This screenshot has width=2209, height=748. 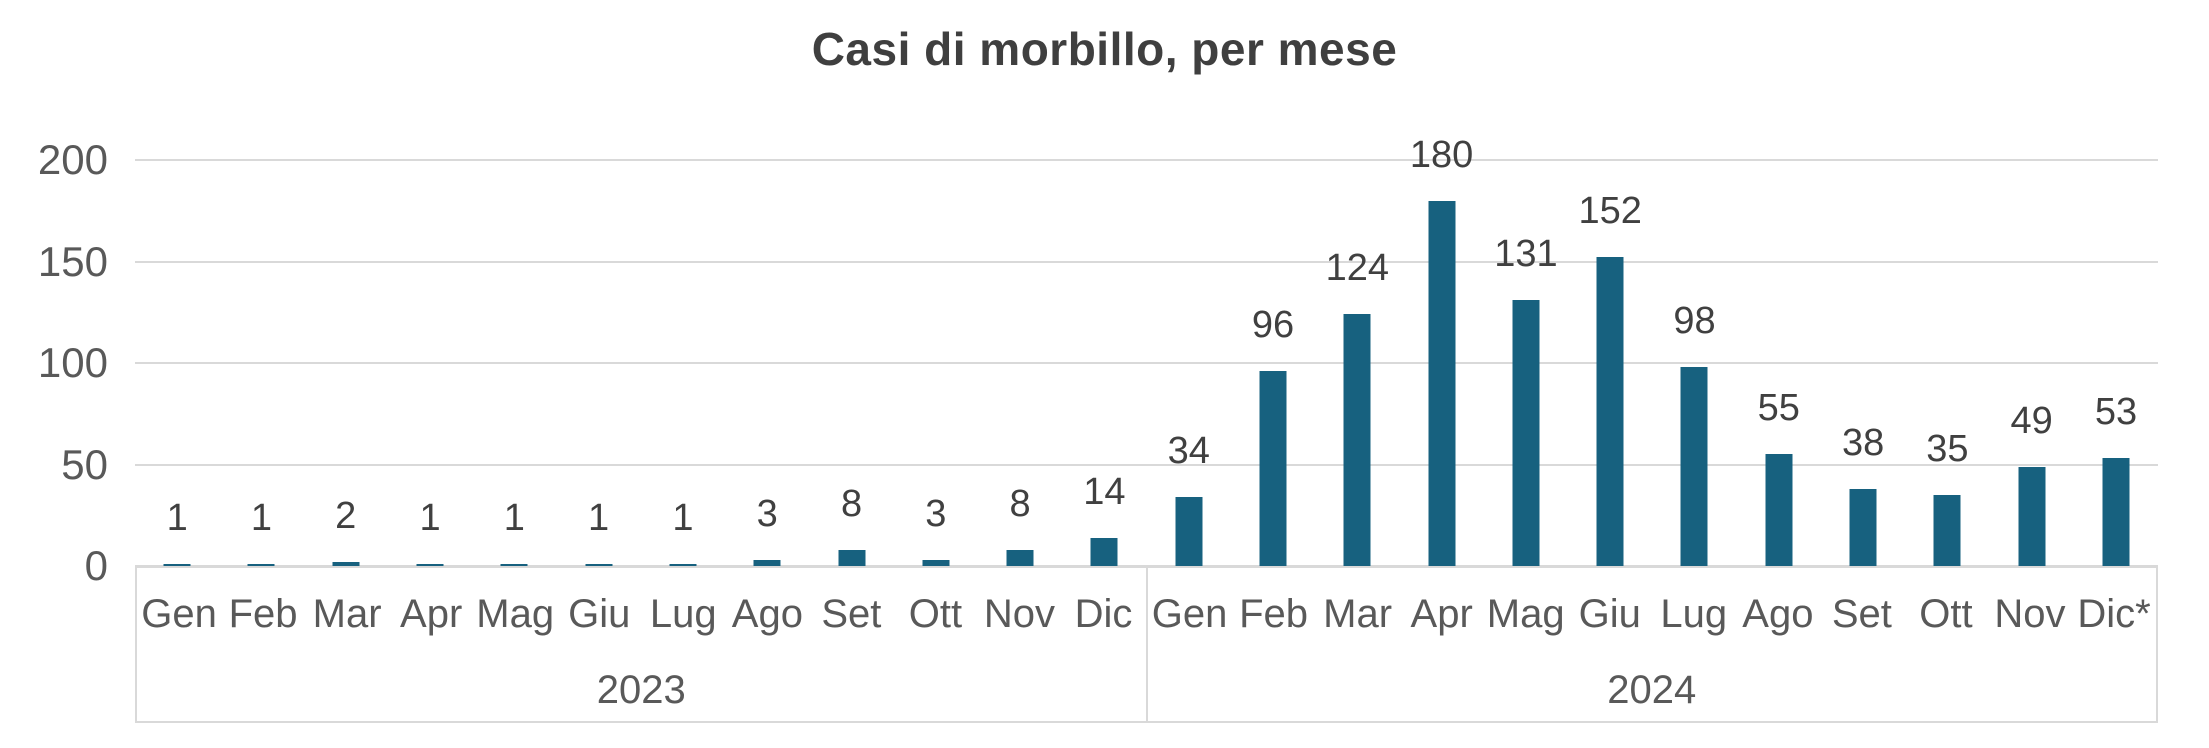 I want to click on y-tick-label: 50, so click(x=84, y=464).